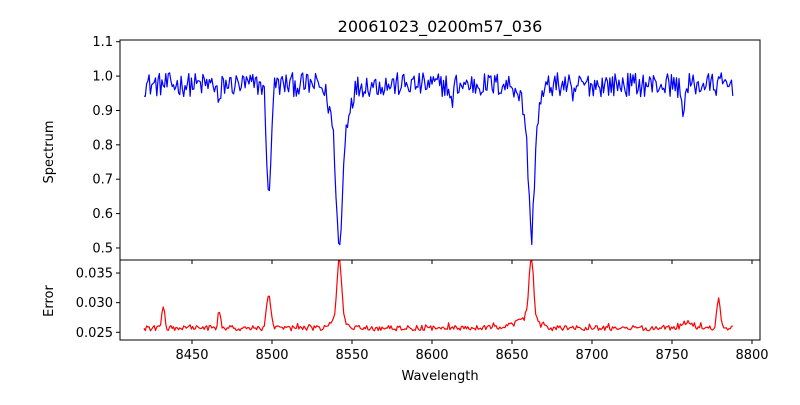  I want to click on xtick-label: 8650, so click(511, 355).